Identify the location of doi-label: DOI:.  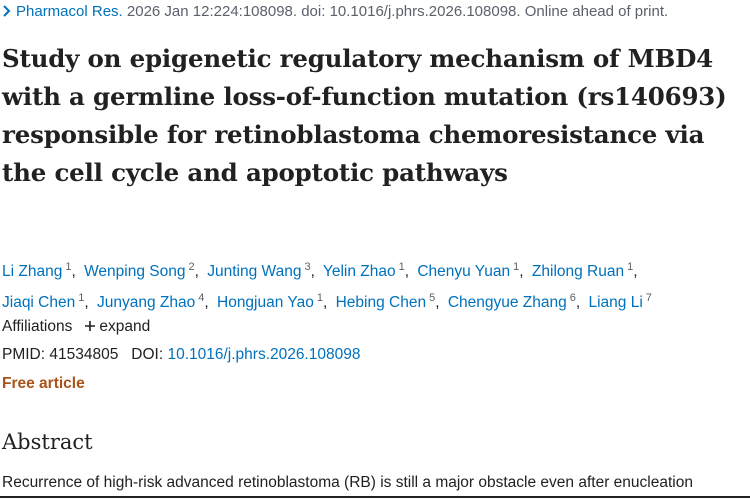
(147, 354).